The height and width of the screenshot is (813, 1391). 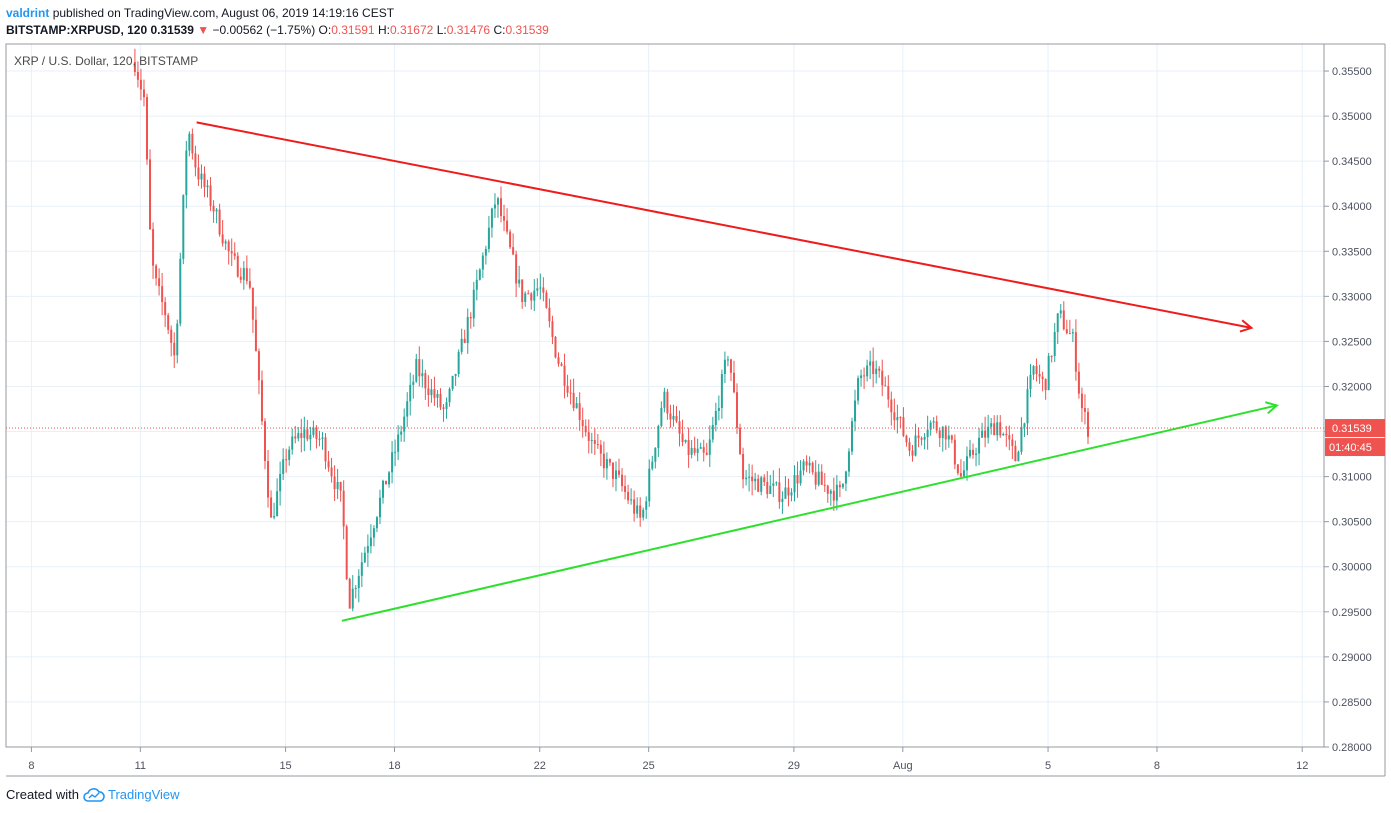 I want to click on y-tick-label: 0.33500, so click(x=1352, y=252).